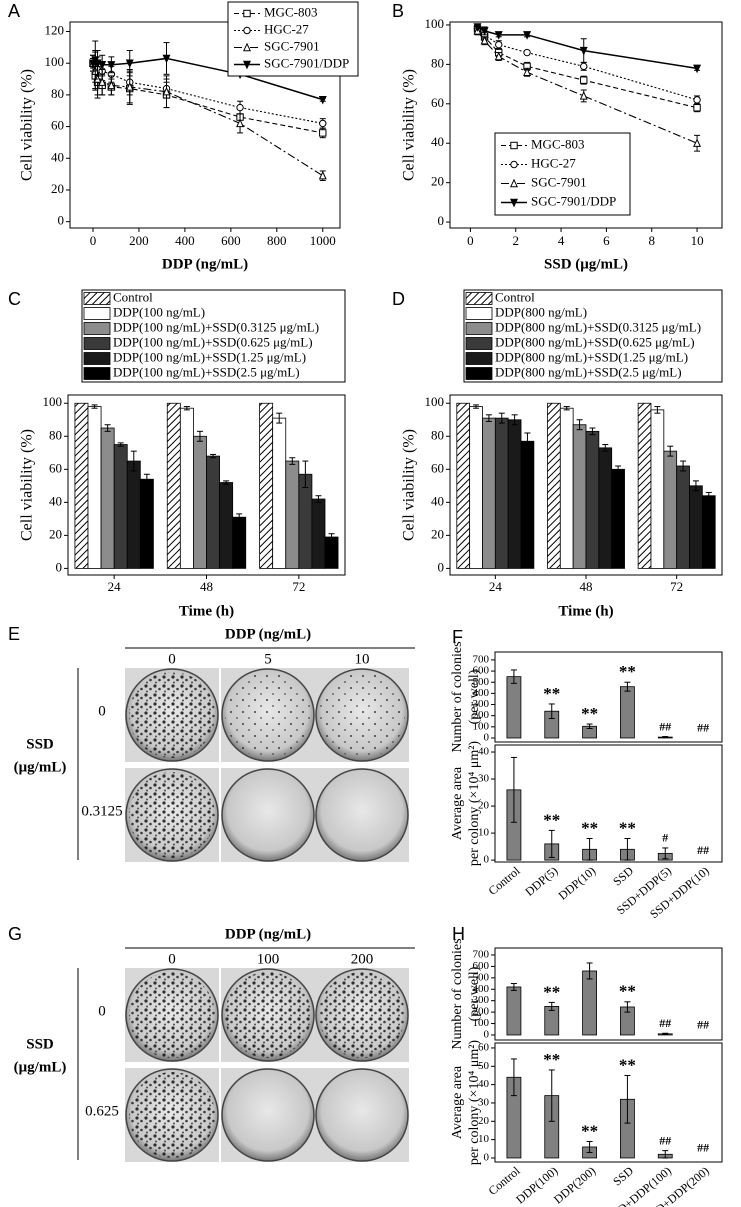 This screenshot has height=1207, width=741. Describe the element at coordinates (268, 634) in the screenshot. I see `column-title: DDP (ng/mL)` at that location.